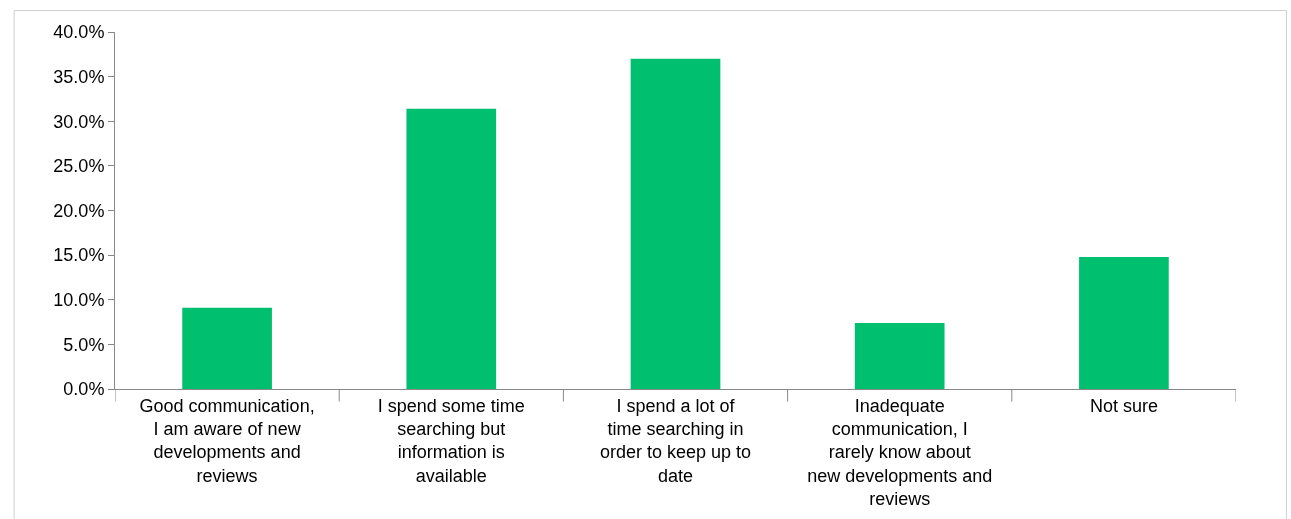 This screenshot has height=519, width=1291. I want to click on y-tick-label: 0.0%, so click(84, 389).